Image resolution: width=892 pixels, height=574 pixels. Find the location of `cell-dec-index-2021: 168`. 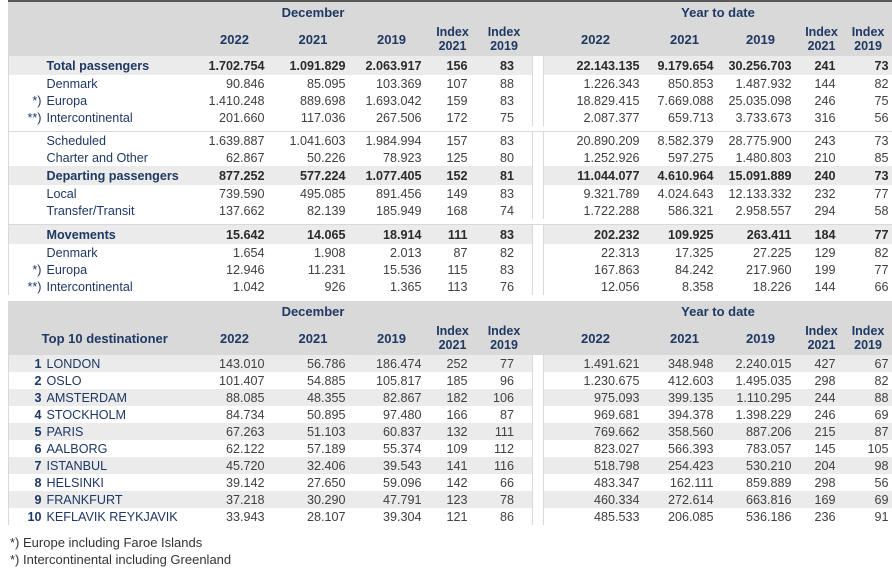

cell-dec-index-2021: 168 is located at coordinates (457, 210).